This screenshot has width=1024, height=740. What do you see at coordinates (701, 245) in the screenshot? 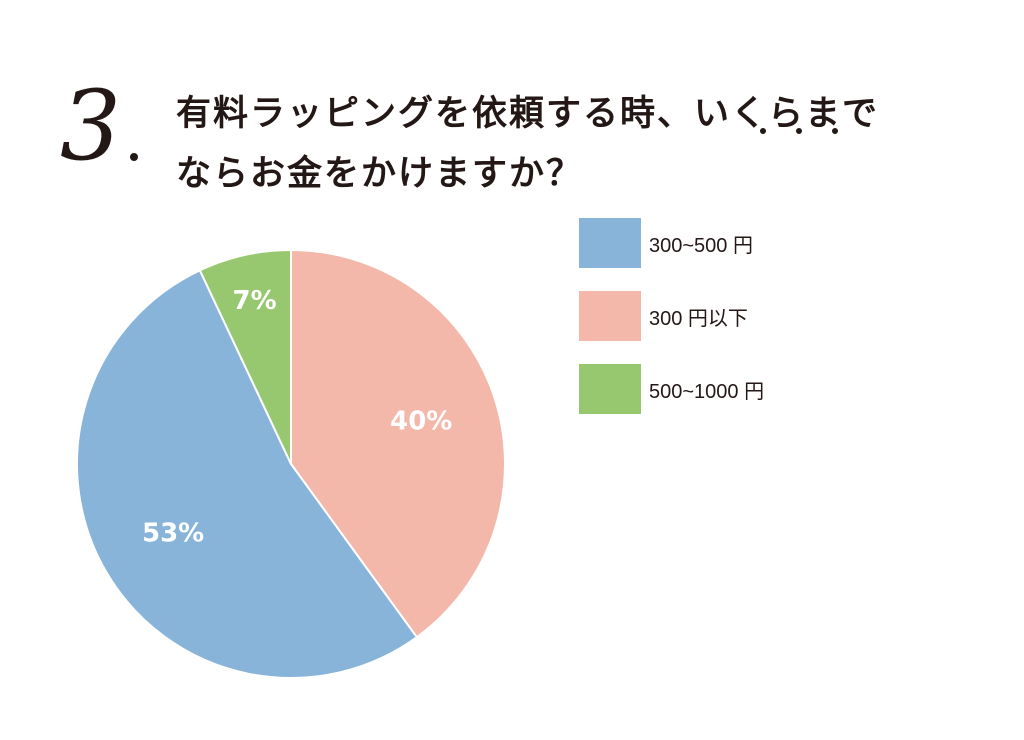
I see `legend-label: 300~500 円` at bounding box center [701, 245].